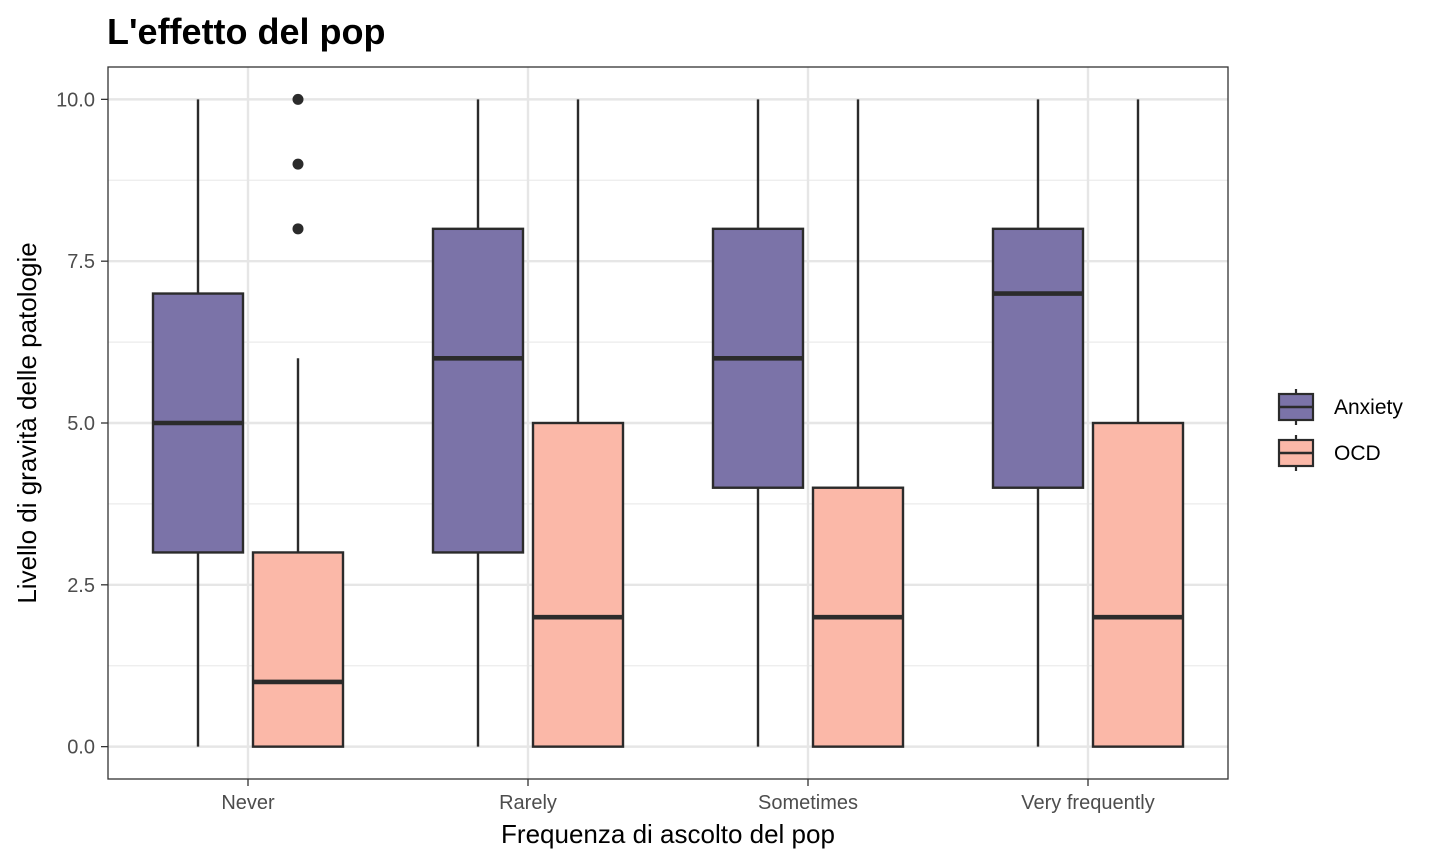 The height and width of the screenshot is (864, 1440). Describe the element at coordinates (1087, 803) in the screenshot. I see `x-tick-label: Very frequently` at that location.